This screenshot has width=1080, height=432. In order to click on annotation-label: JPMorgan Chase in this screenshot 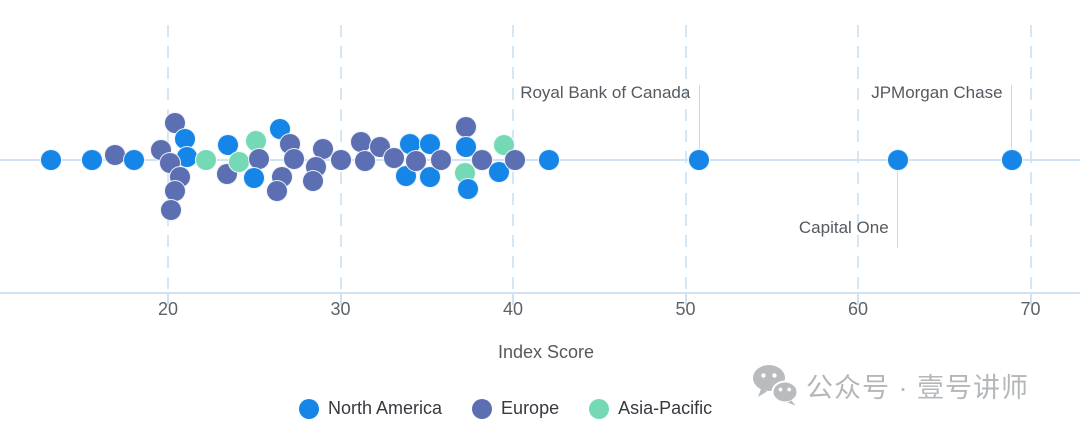, I will do `click(937, 92)`.